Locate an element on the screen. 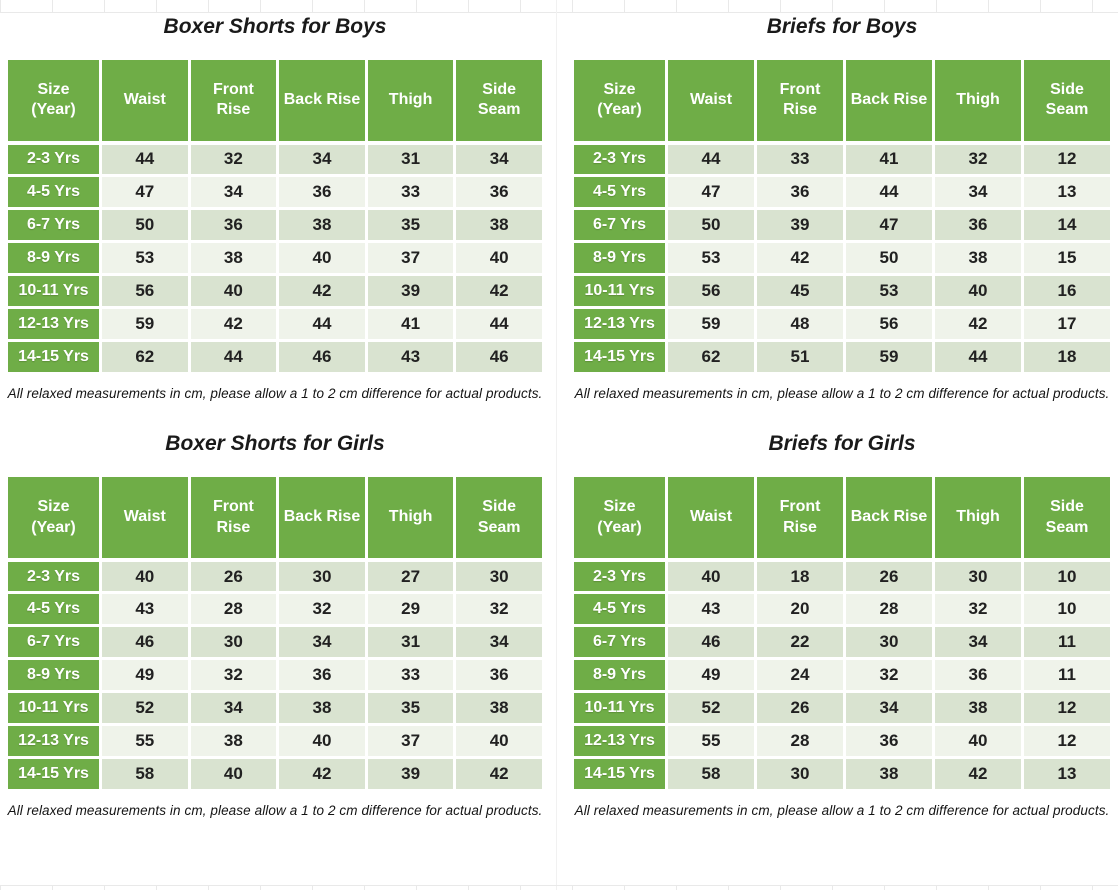  table-title: Boxer Shorts for Boys is located at coordinates (275, 26).